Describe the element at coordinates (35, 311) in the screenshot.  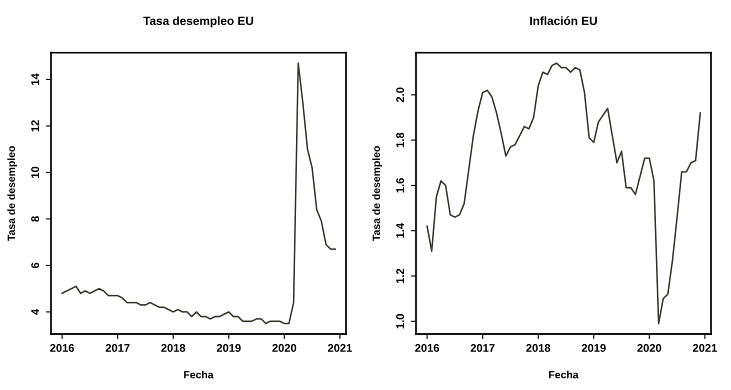
I see `y-tick-label: 4` at that location.